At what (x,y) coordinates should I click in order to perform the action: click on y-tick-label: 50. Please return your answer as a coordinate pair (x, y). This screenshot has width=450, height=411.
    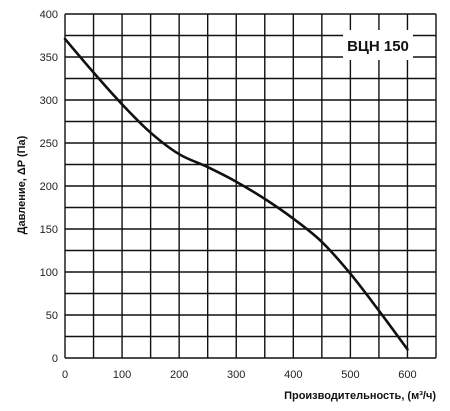
    Looking at the image, I should click on (52, 316).